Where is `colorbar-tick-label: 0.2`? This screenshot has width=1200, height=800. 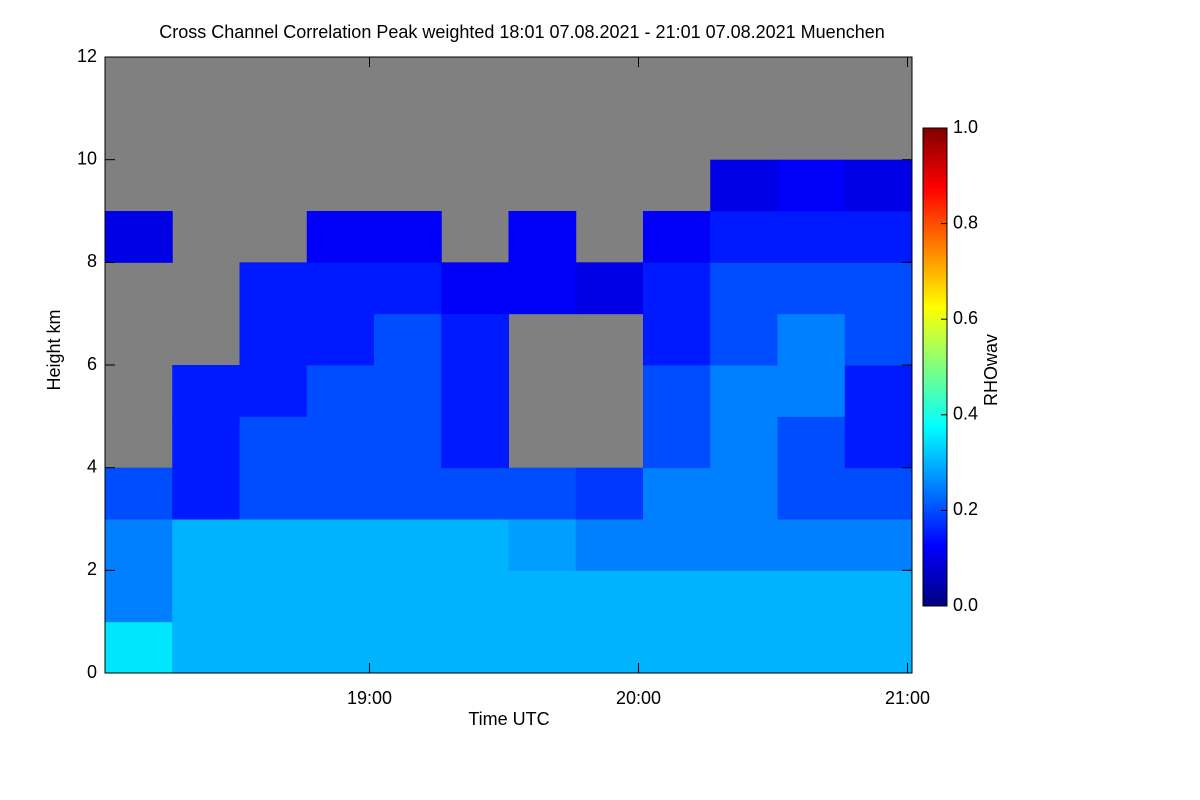 colorbar-tick-label: 0.2 is located at coordinates (965, 509).